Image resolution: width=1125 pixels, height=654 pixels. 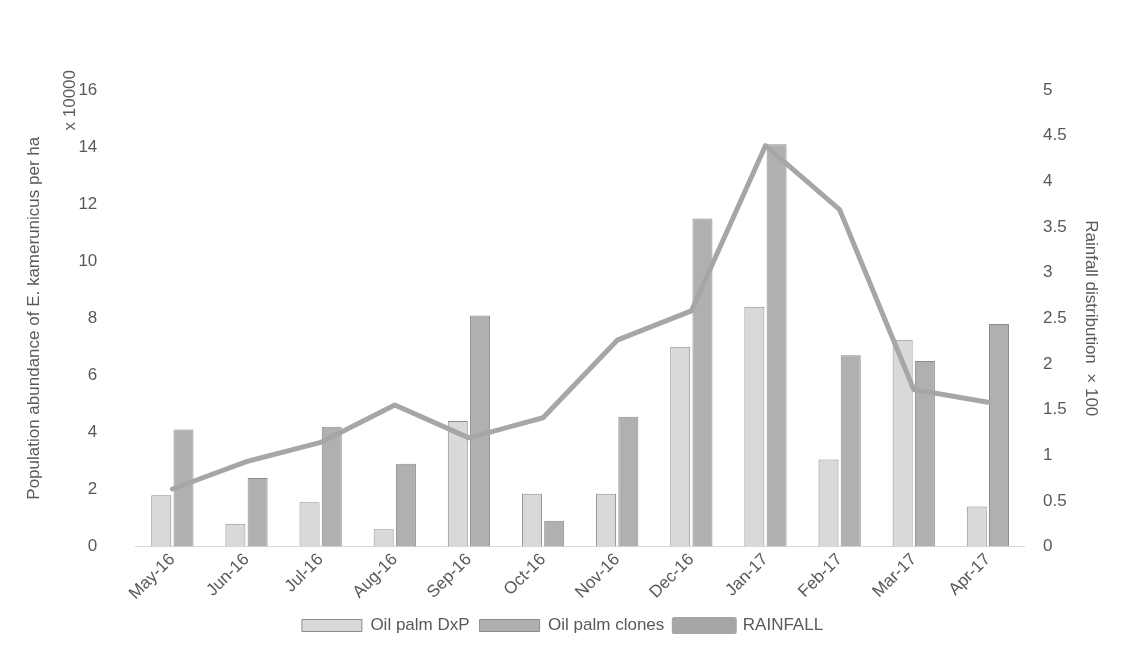 I want to click on y2-axis-title: Rainfall distribution × 100, so click(x=1092, y=318).